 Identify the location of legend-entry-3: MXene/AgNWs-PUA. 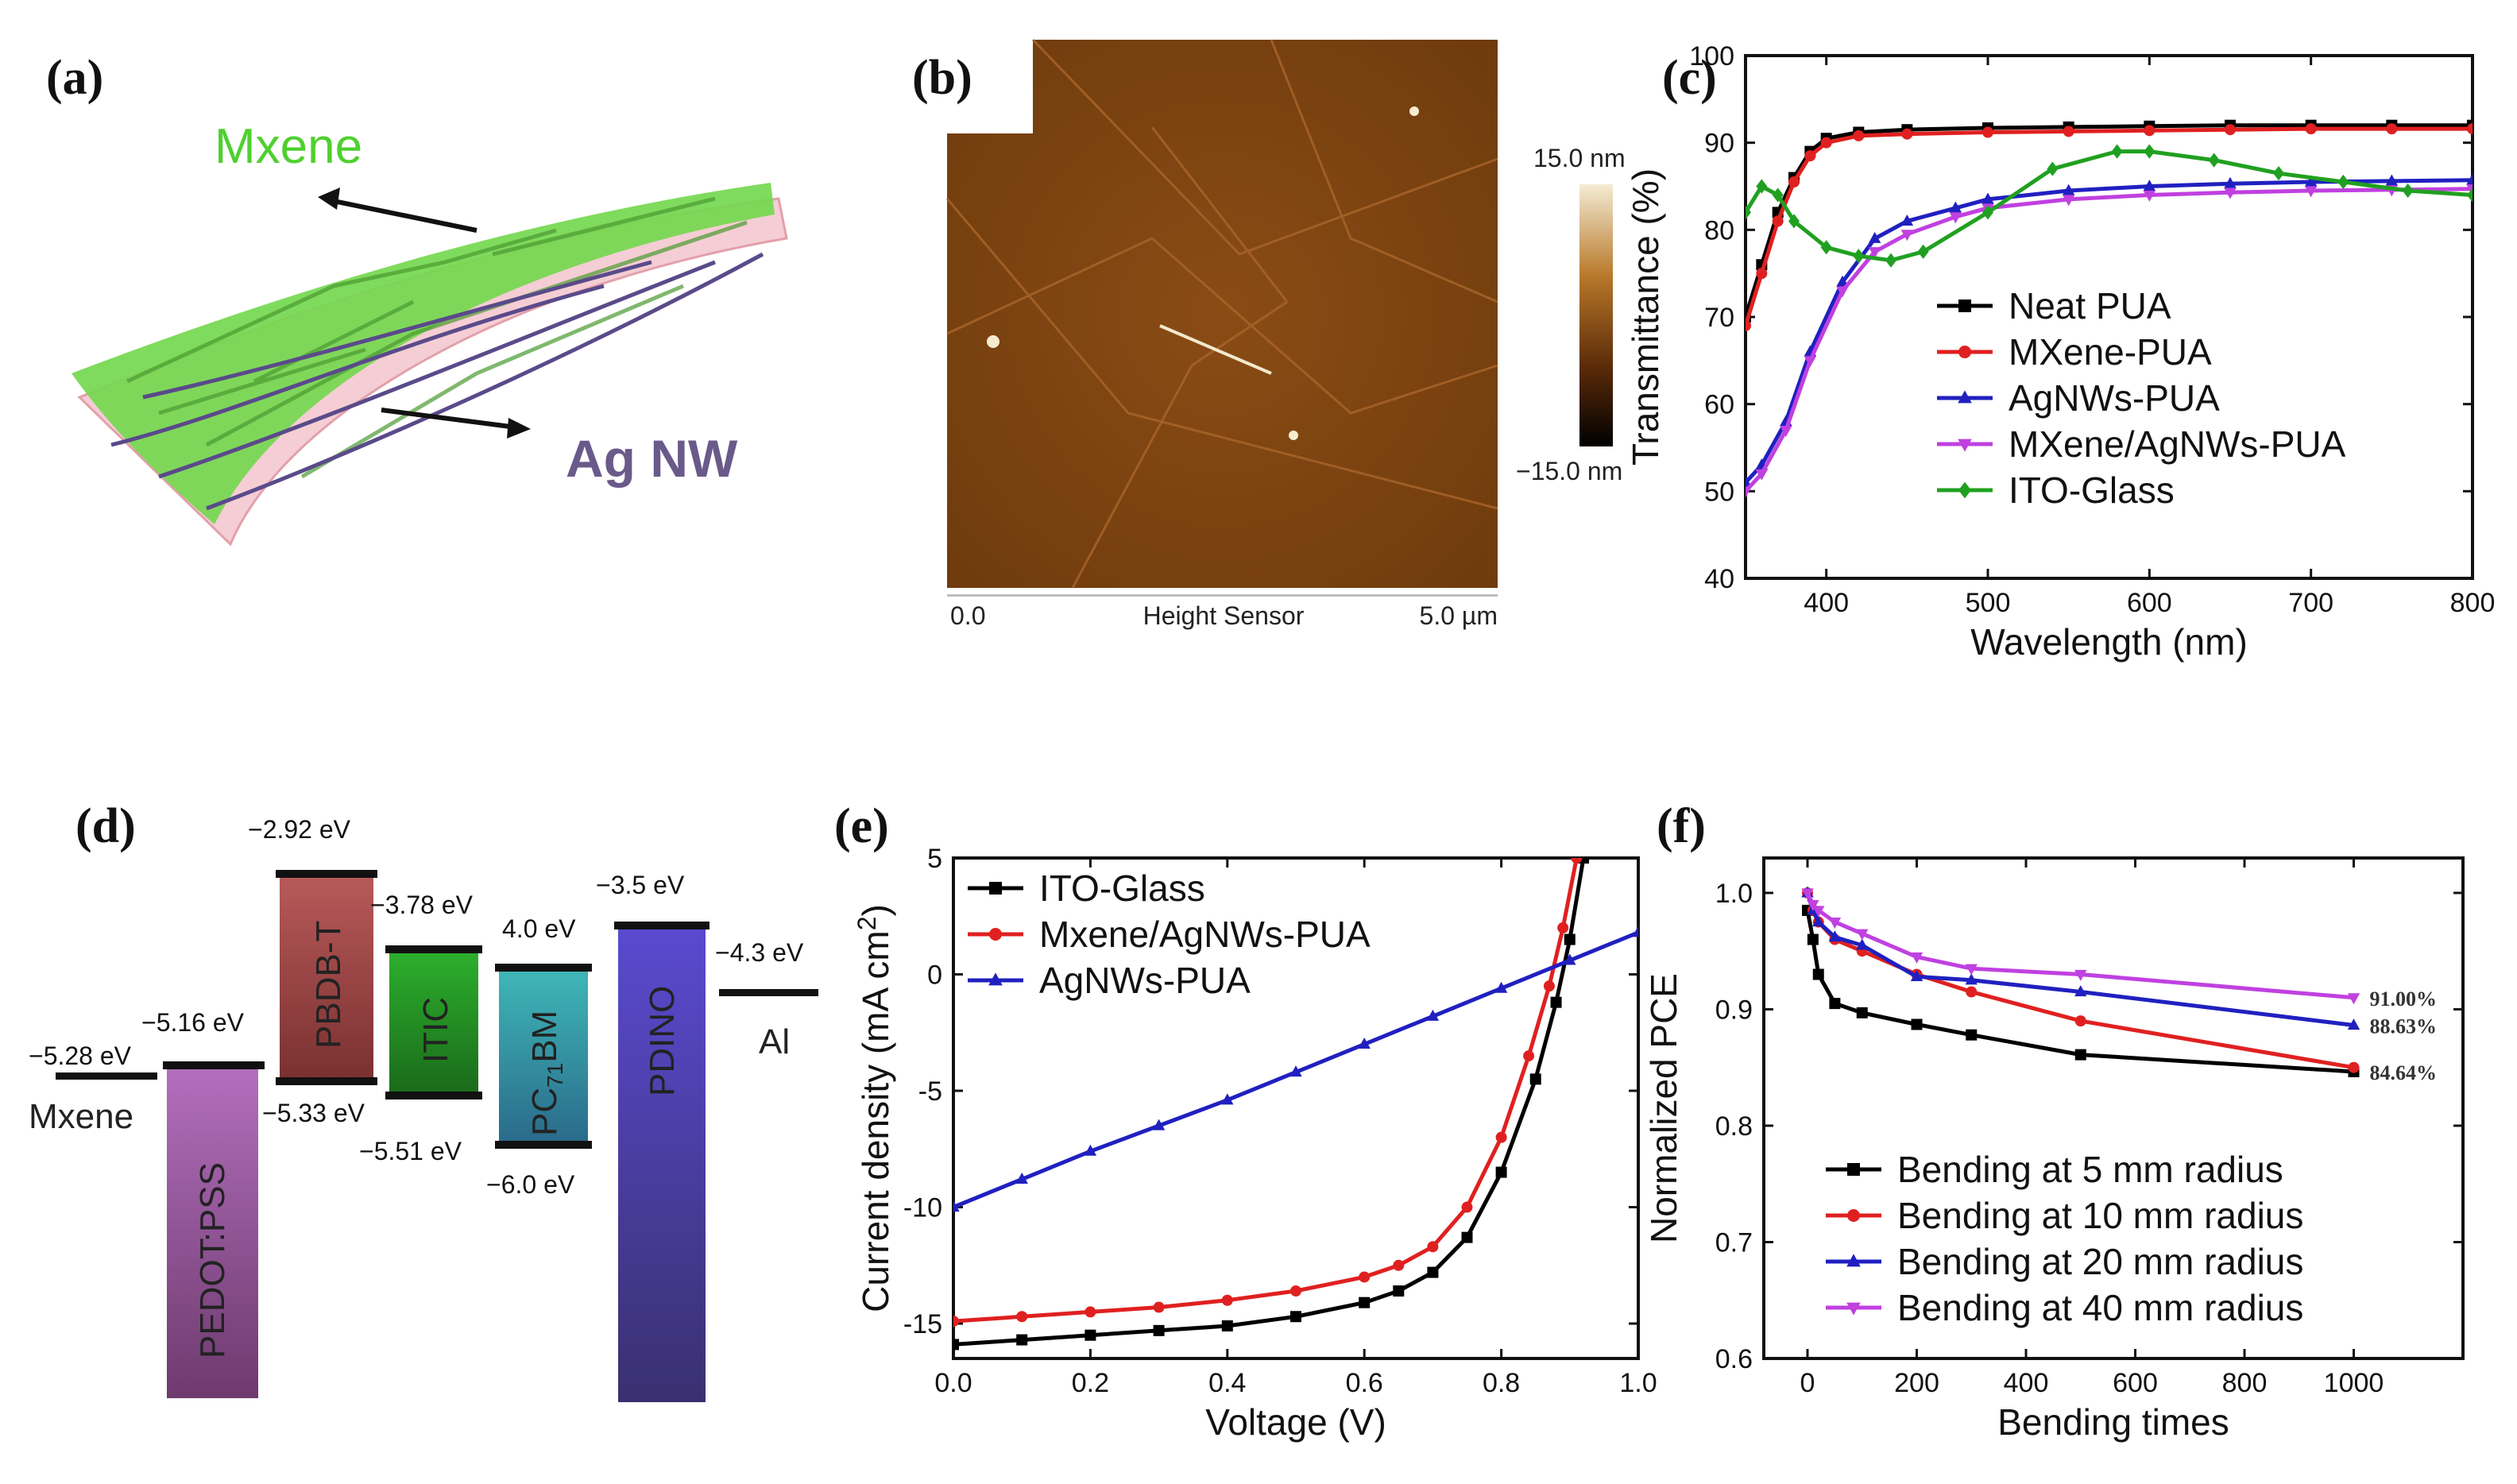
(2177, 444).